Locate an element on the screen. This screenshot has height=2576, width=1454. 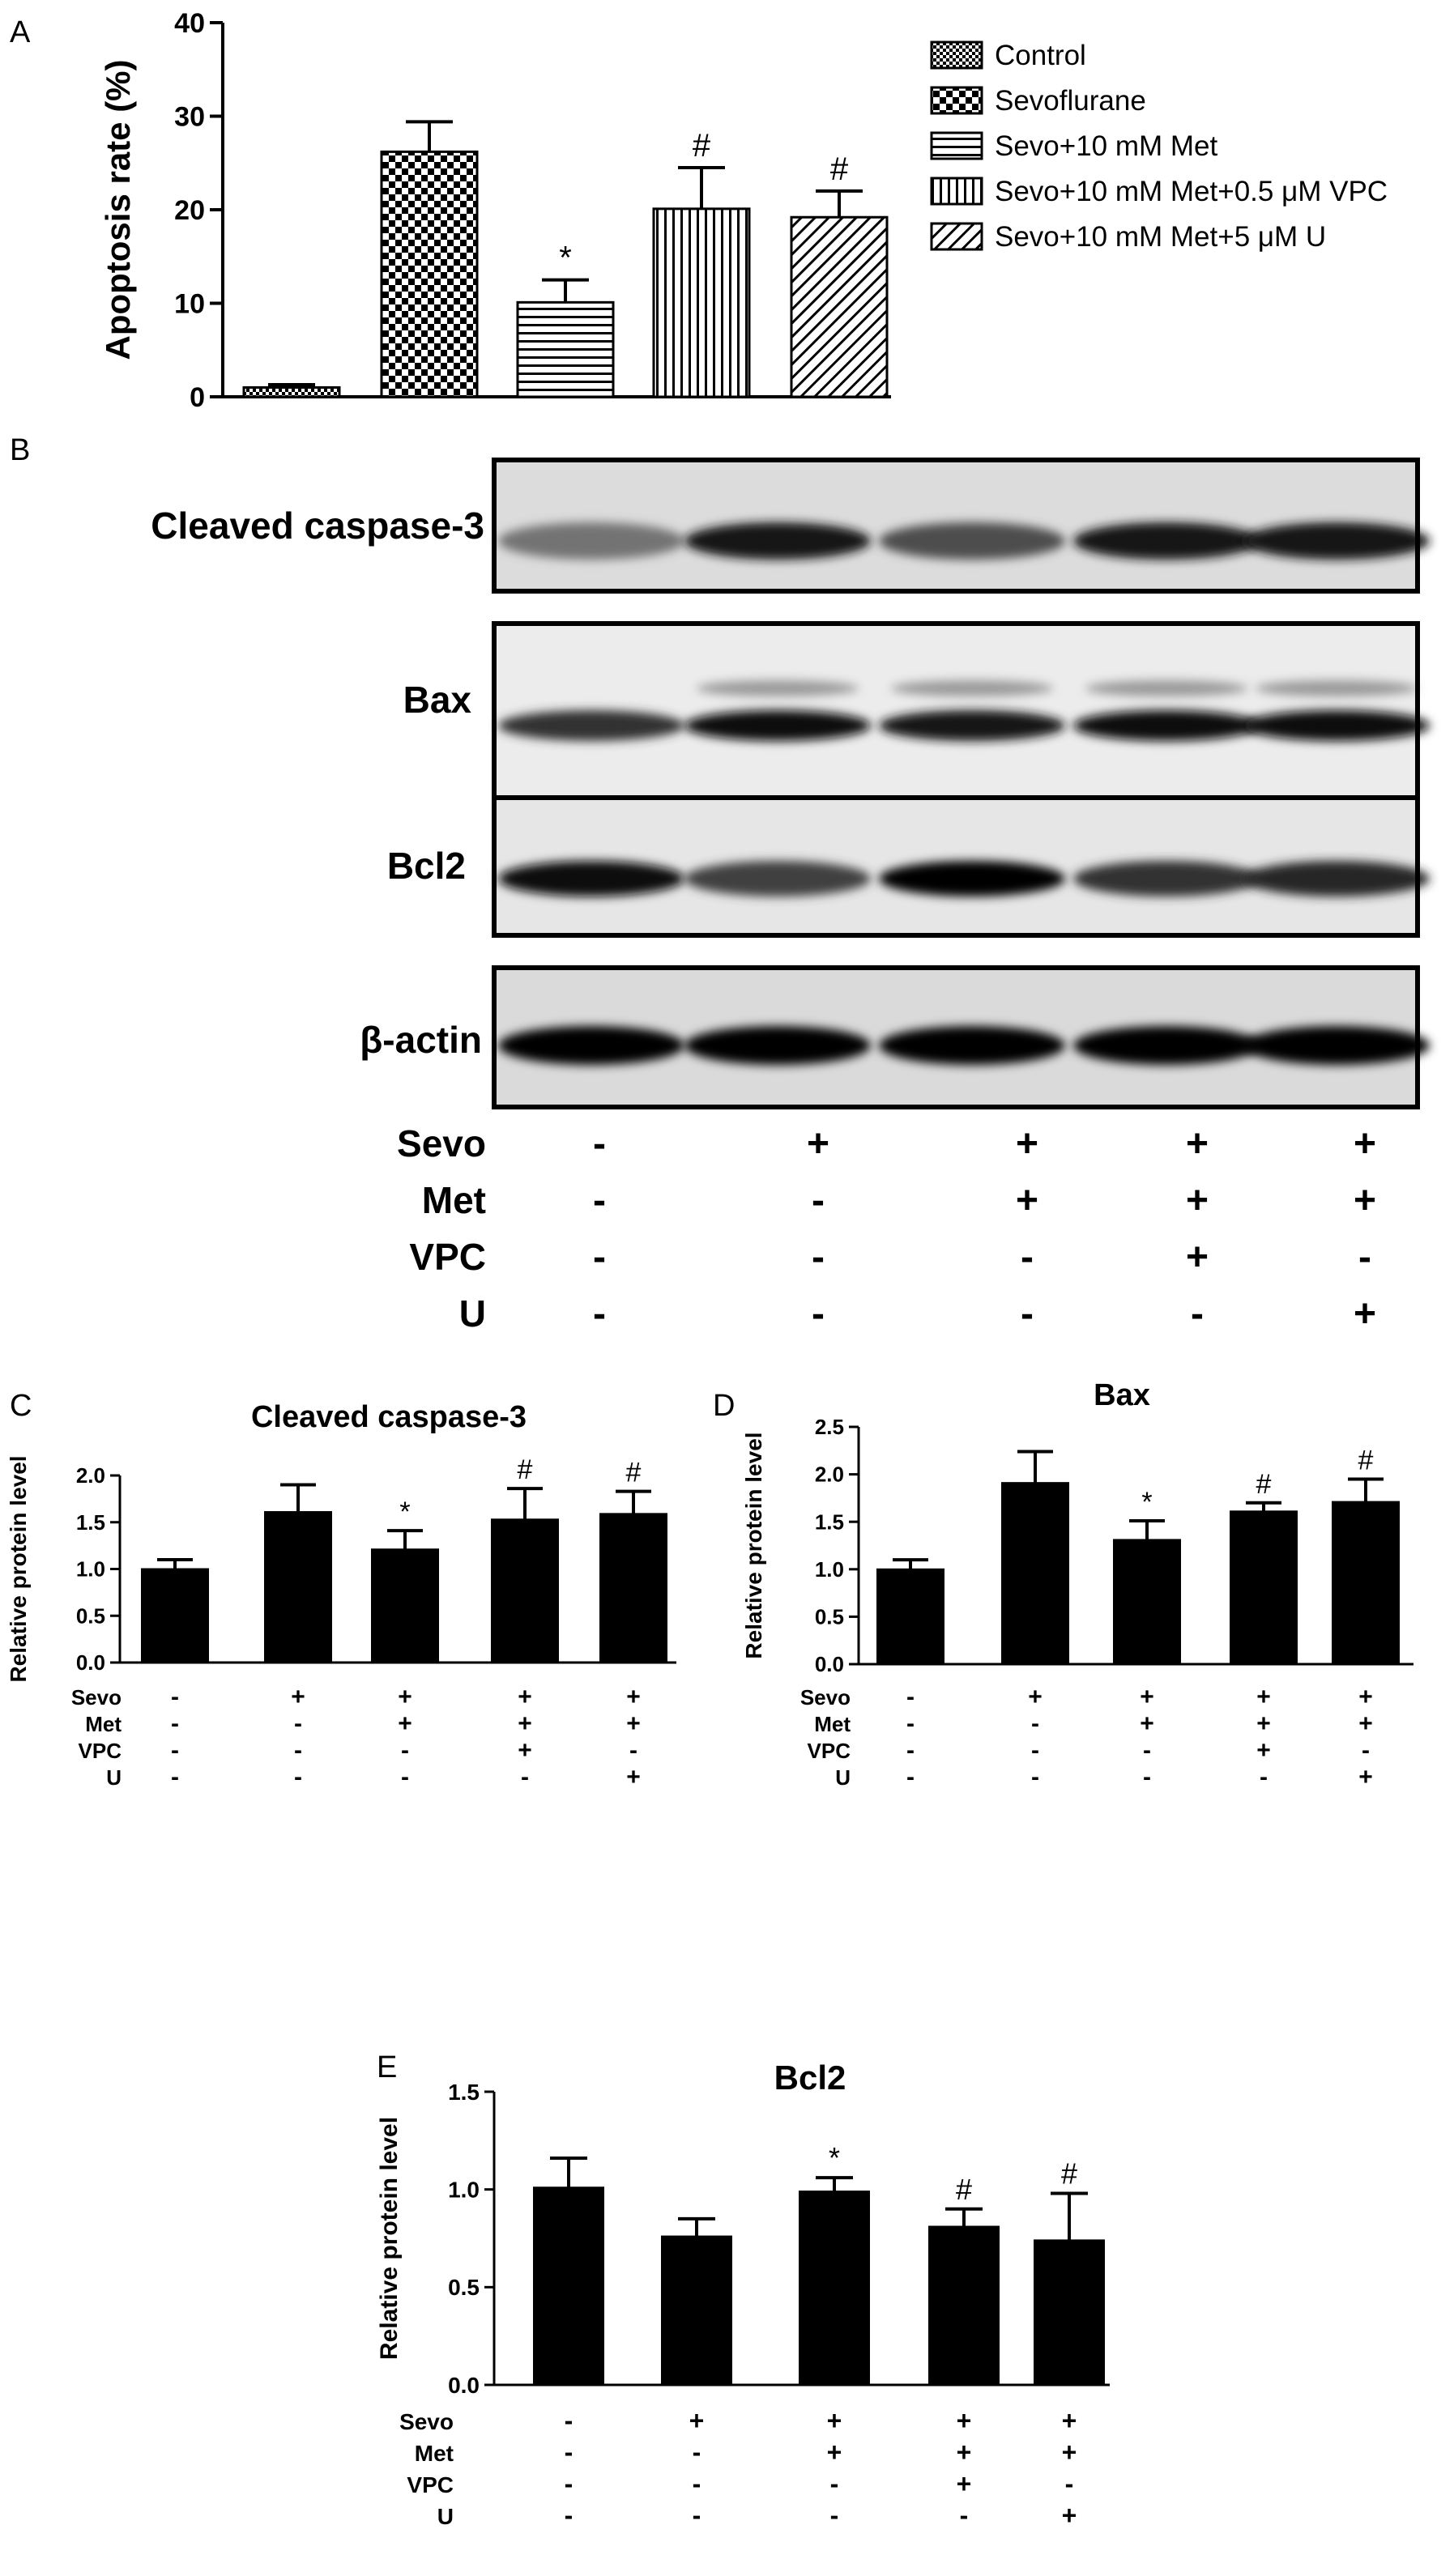
panel-letter-e: E is located at coordinates (387, 2067).